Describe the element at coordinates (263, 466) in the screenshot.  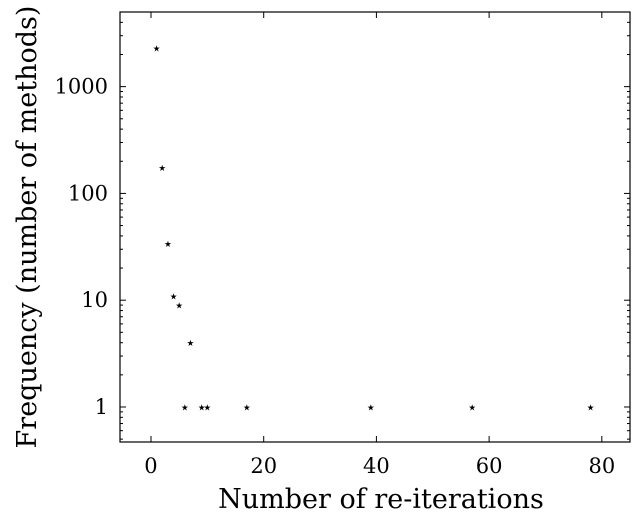
I see `x-tick-label: 20` at that location.